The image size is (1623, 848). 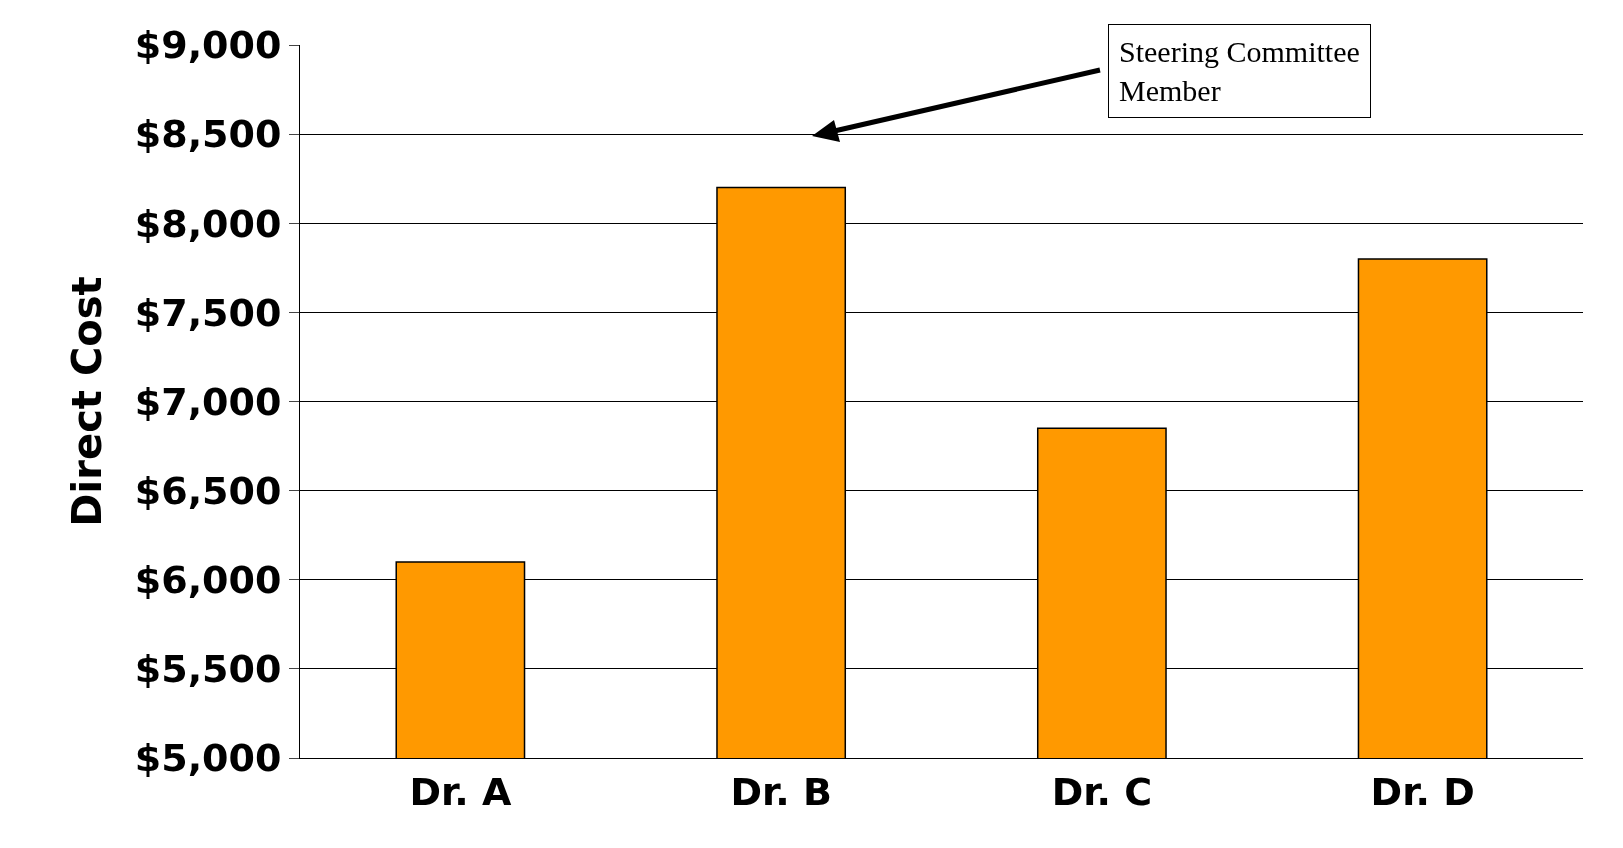 I want to click on y-tick-label: $5,500, so click(x=208, y=669).